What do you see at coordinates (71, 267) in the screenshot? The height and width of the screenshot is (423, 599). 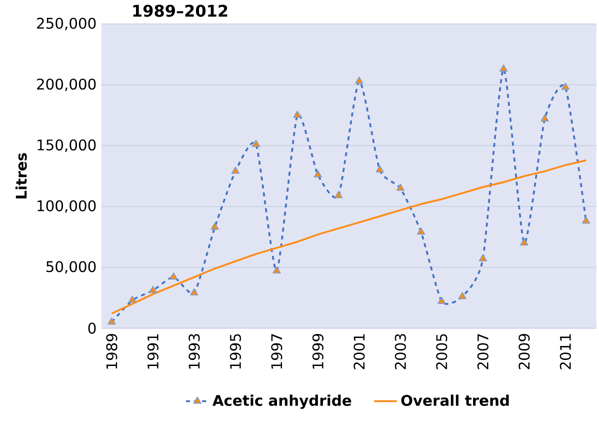 I see `y-tick-label: 50,000` at bounding box center [71, 267].